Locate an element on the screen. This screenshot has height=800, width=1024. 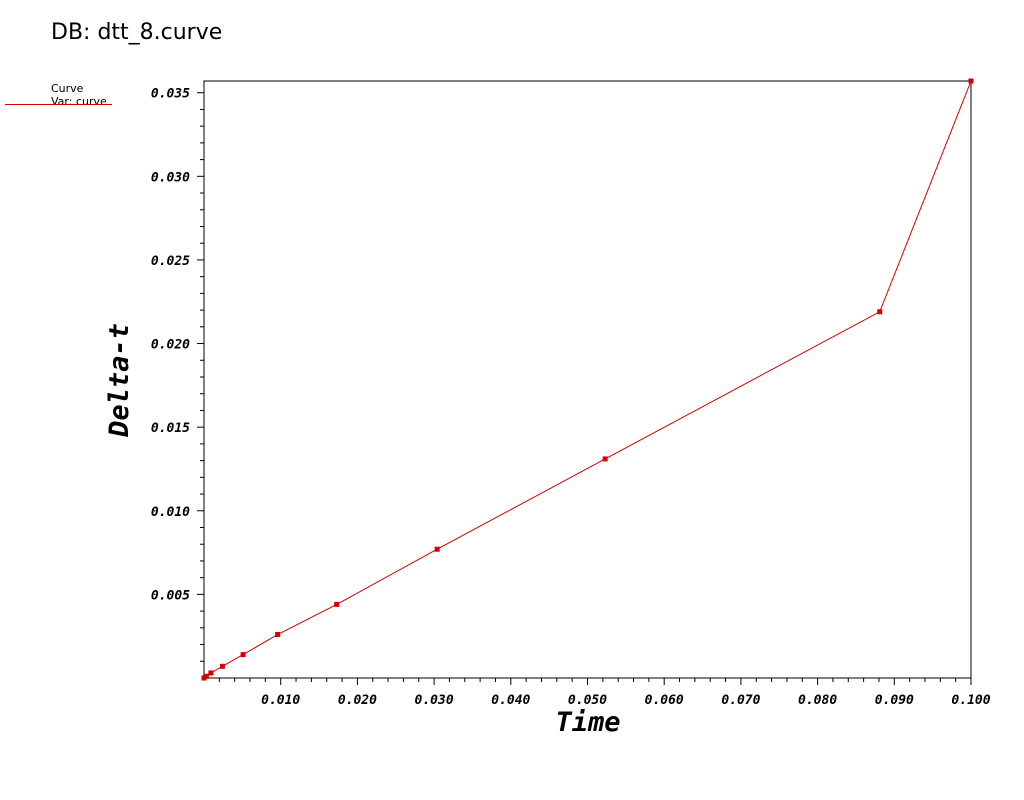
y-tick-label: 0.025 is located at coordinates (170, 261).